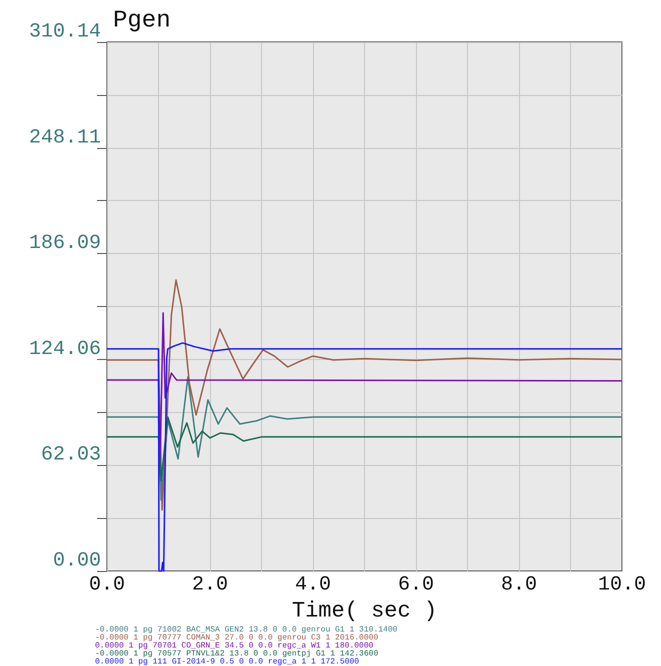 The image size is (661, 666). What do you see at coordinates (227, 662) in the screenshot?
I see `text: 0.0000 1 pg 111 GI-2014-9 0.5 0 0.0 regc_a 1 1 172.5000` at bounding box center [227, 662].